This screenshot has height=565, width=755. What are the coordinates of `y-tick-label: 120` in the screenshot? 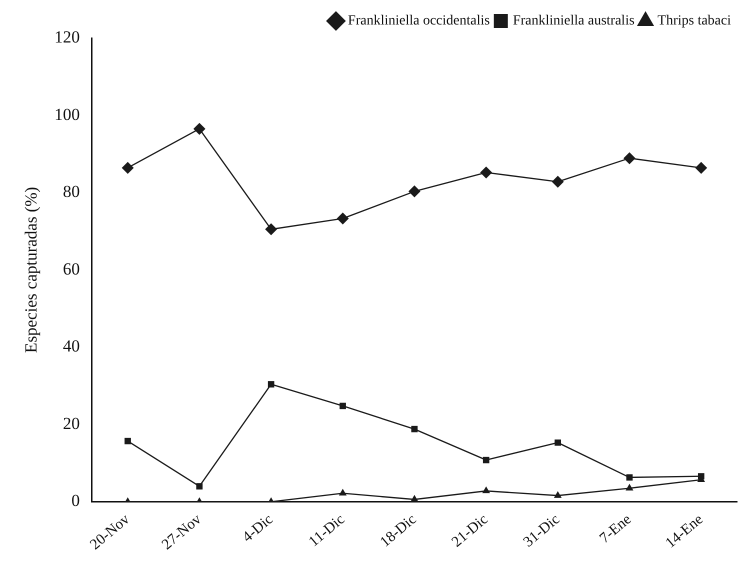 It's located at (67, 36).